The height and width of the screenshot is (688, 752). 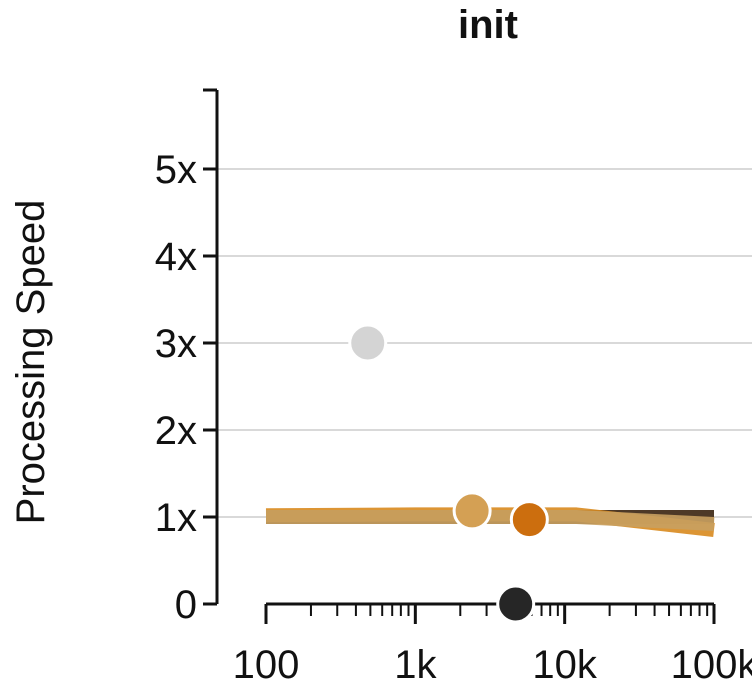 I want to click on x-tick-label: 10k, so click(x=564, y=665).